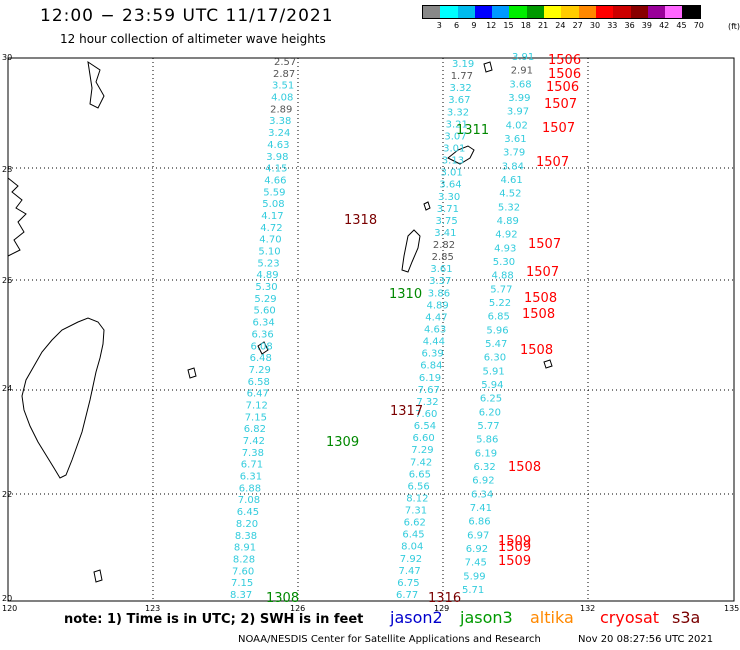 The height and width of the screenshot is (650, 740). I want to click on track-c-value-5: 4.02, so click(517, 125).